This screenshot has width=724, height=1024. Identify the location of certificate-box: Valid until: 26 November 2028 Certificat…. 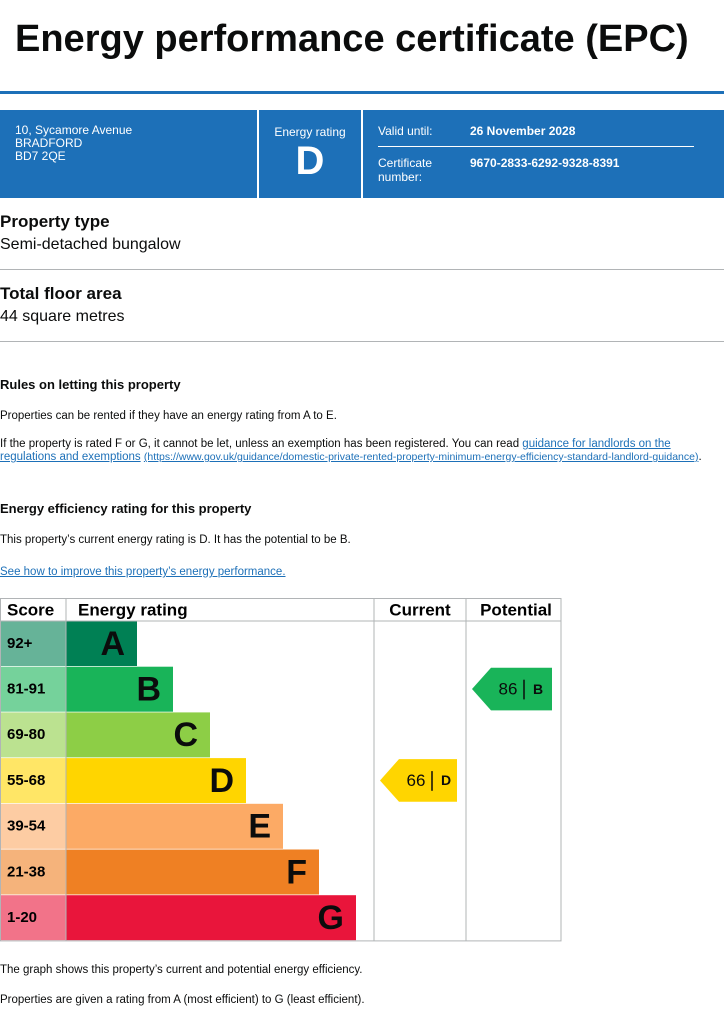
(543, 154).